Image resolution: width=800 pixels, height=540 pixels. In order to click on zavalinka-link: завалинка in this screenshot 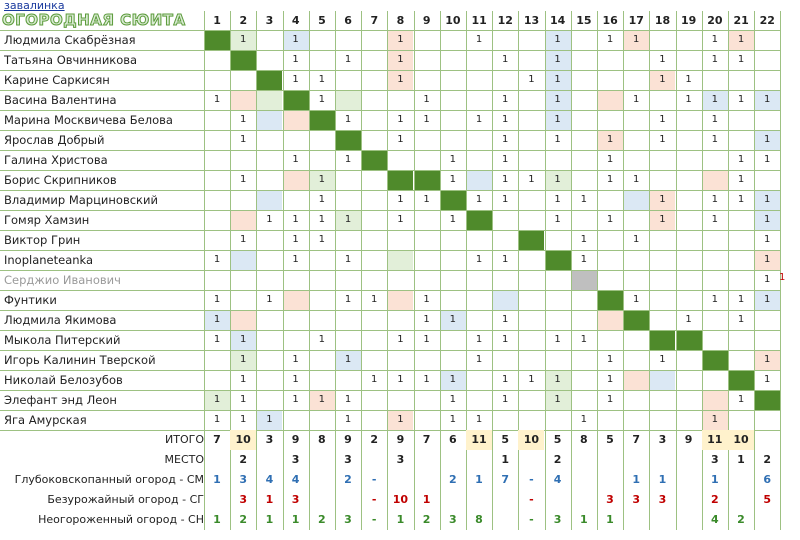, I will do `click(34, 6)`.